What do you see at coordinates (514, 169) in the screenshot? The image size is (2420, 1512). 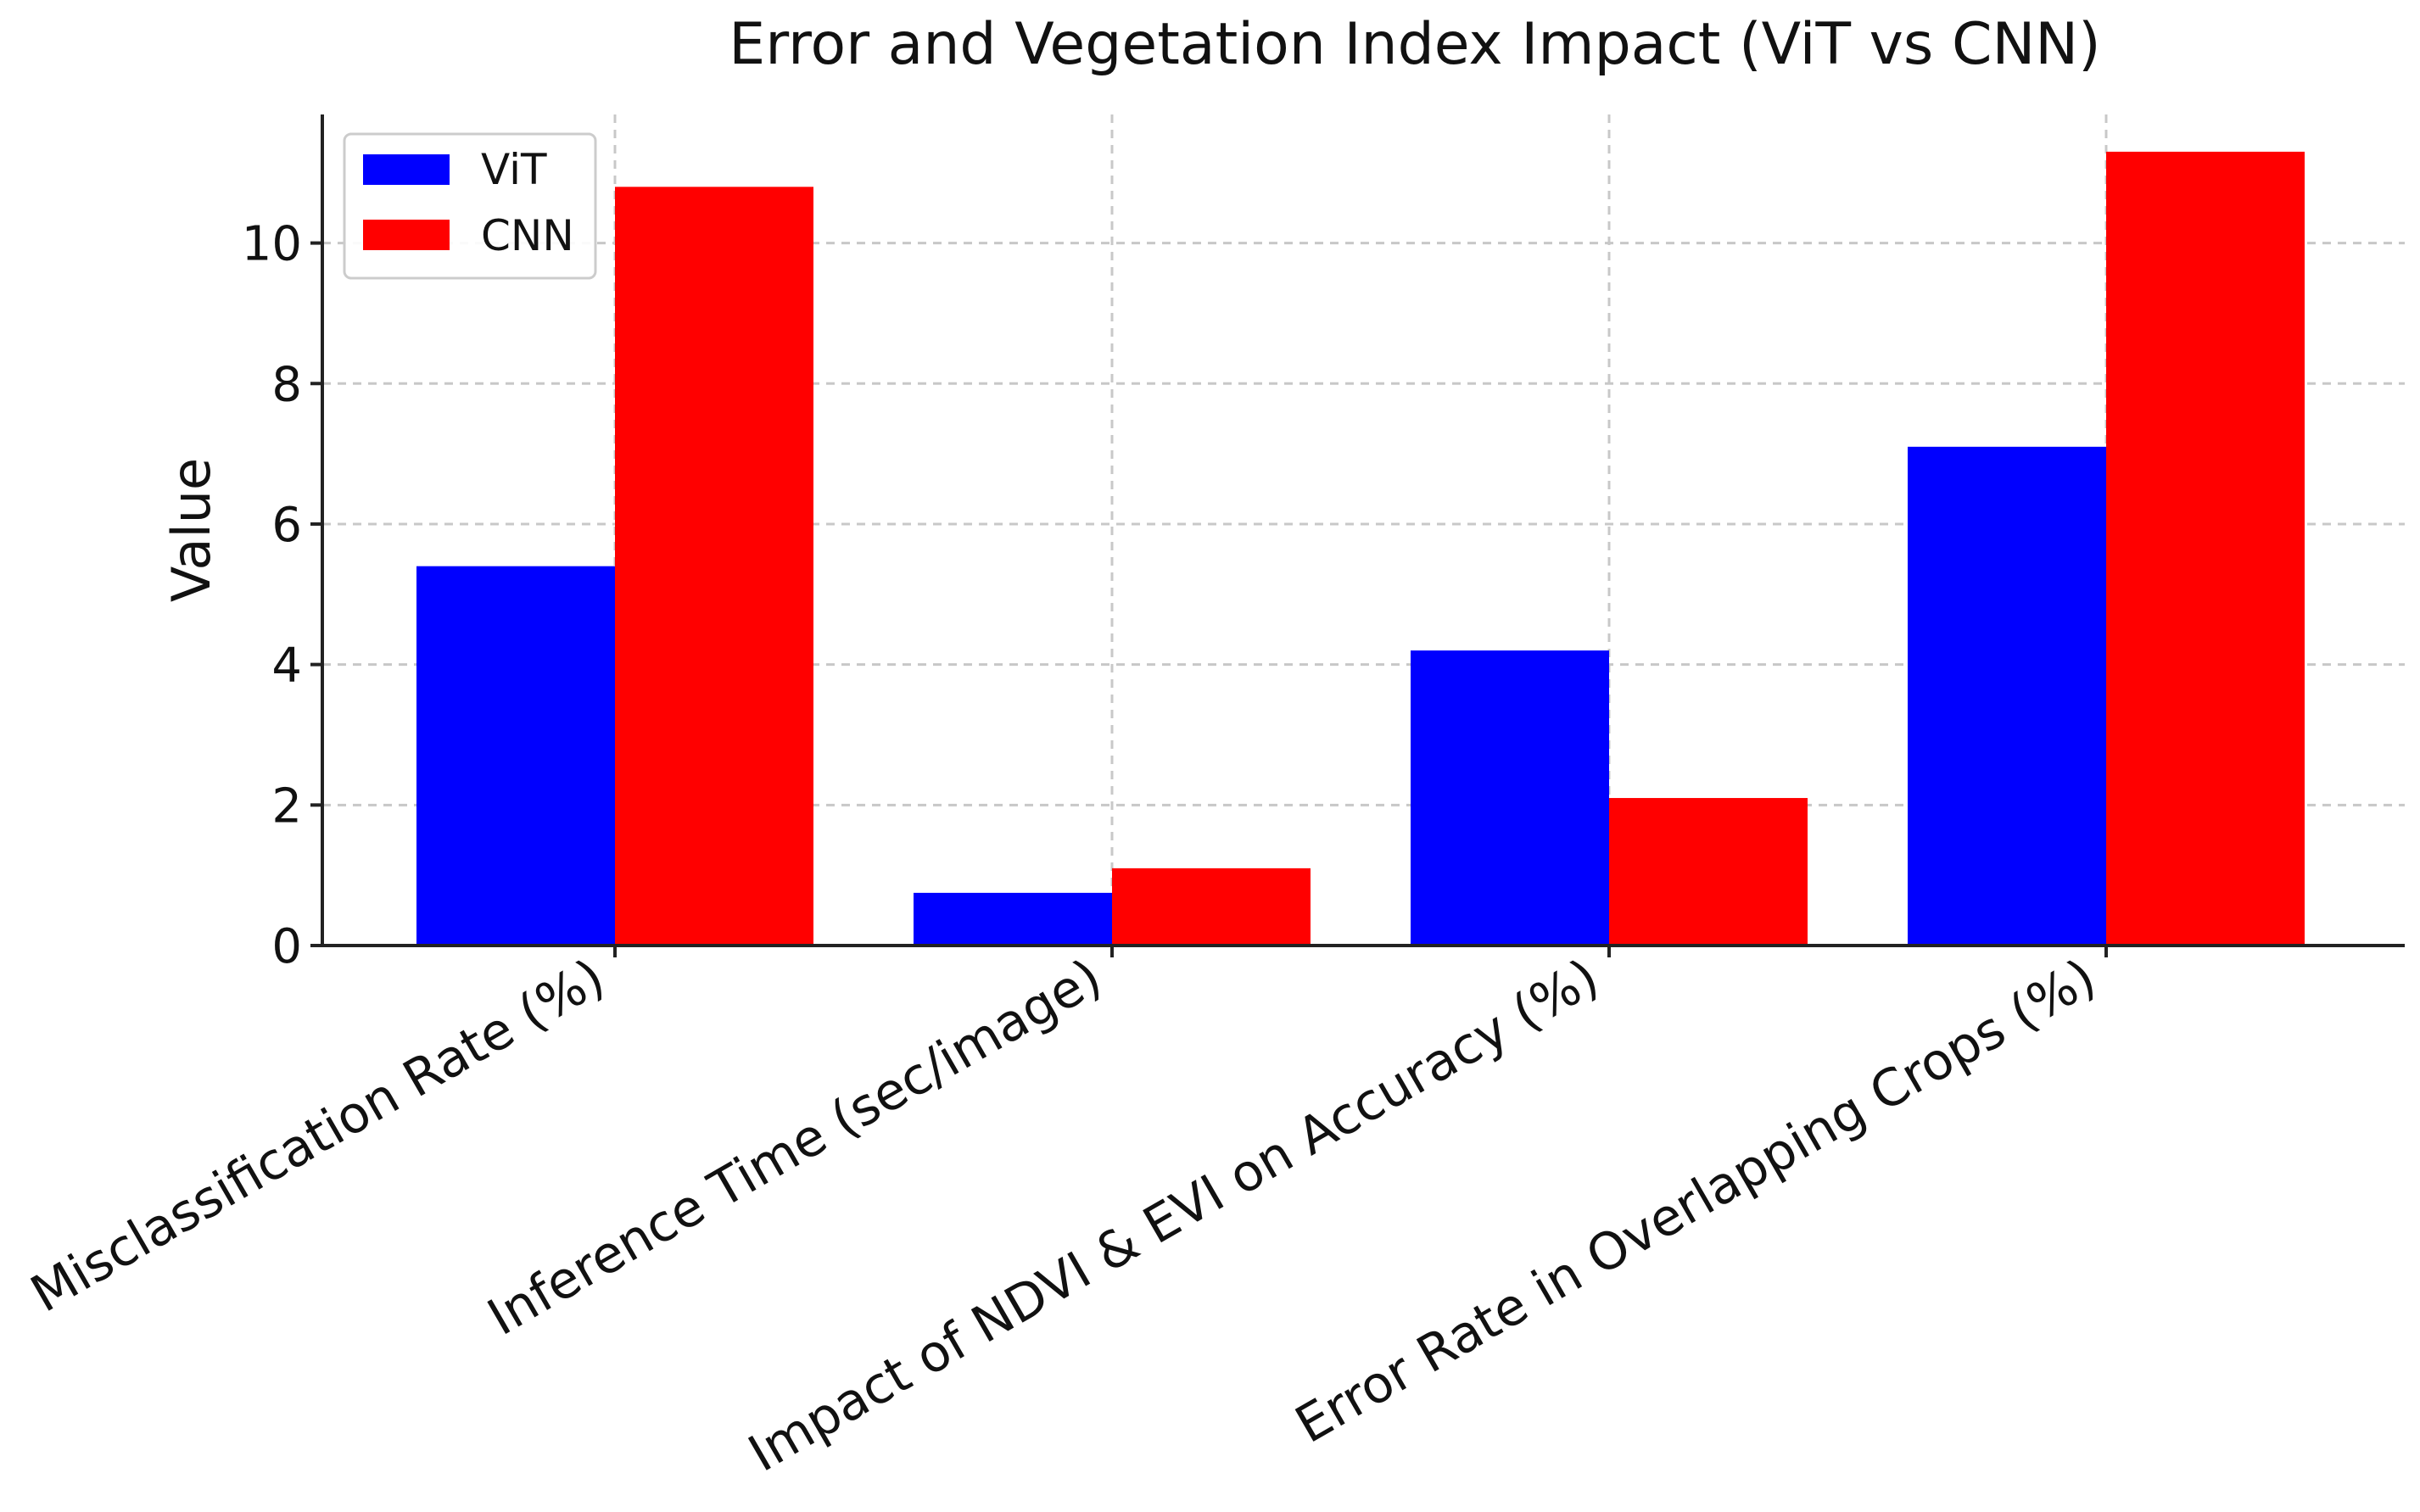 I see `legend-label-vit: ViT` at bounding box center [514, 169].